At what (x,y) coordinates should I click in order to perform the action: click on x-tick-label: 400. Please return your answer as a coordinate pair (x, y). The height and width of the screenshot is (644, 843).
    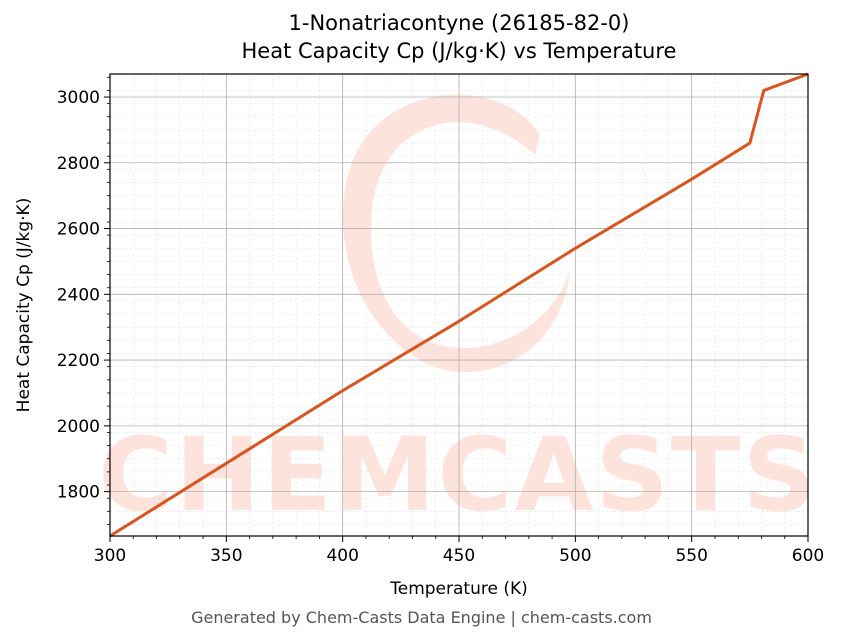
    Looking at the image, I should click on (342, 556).